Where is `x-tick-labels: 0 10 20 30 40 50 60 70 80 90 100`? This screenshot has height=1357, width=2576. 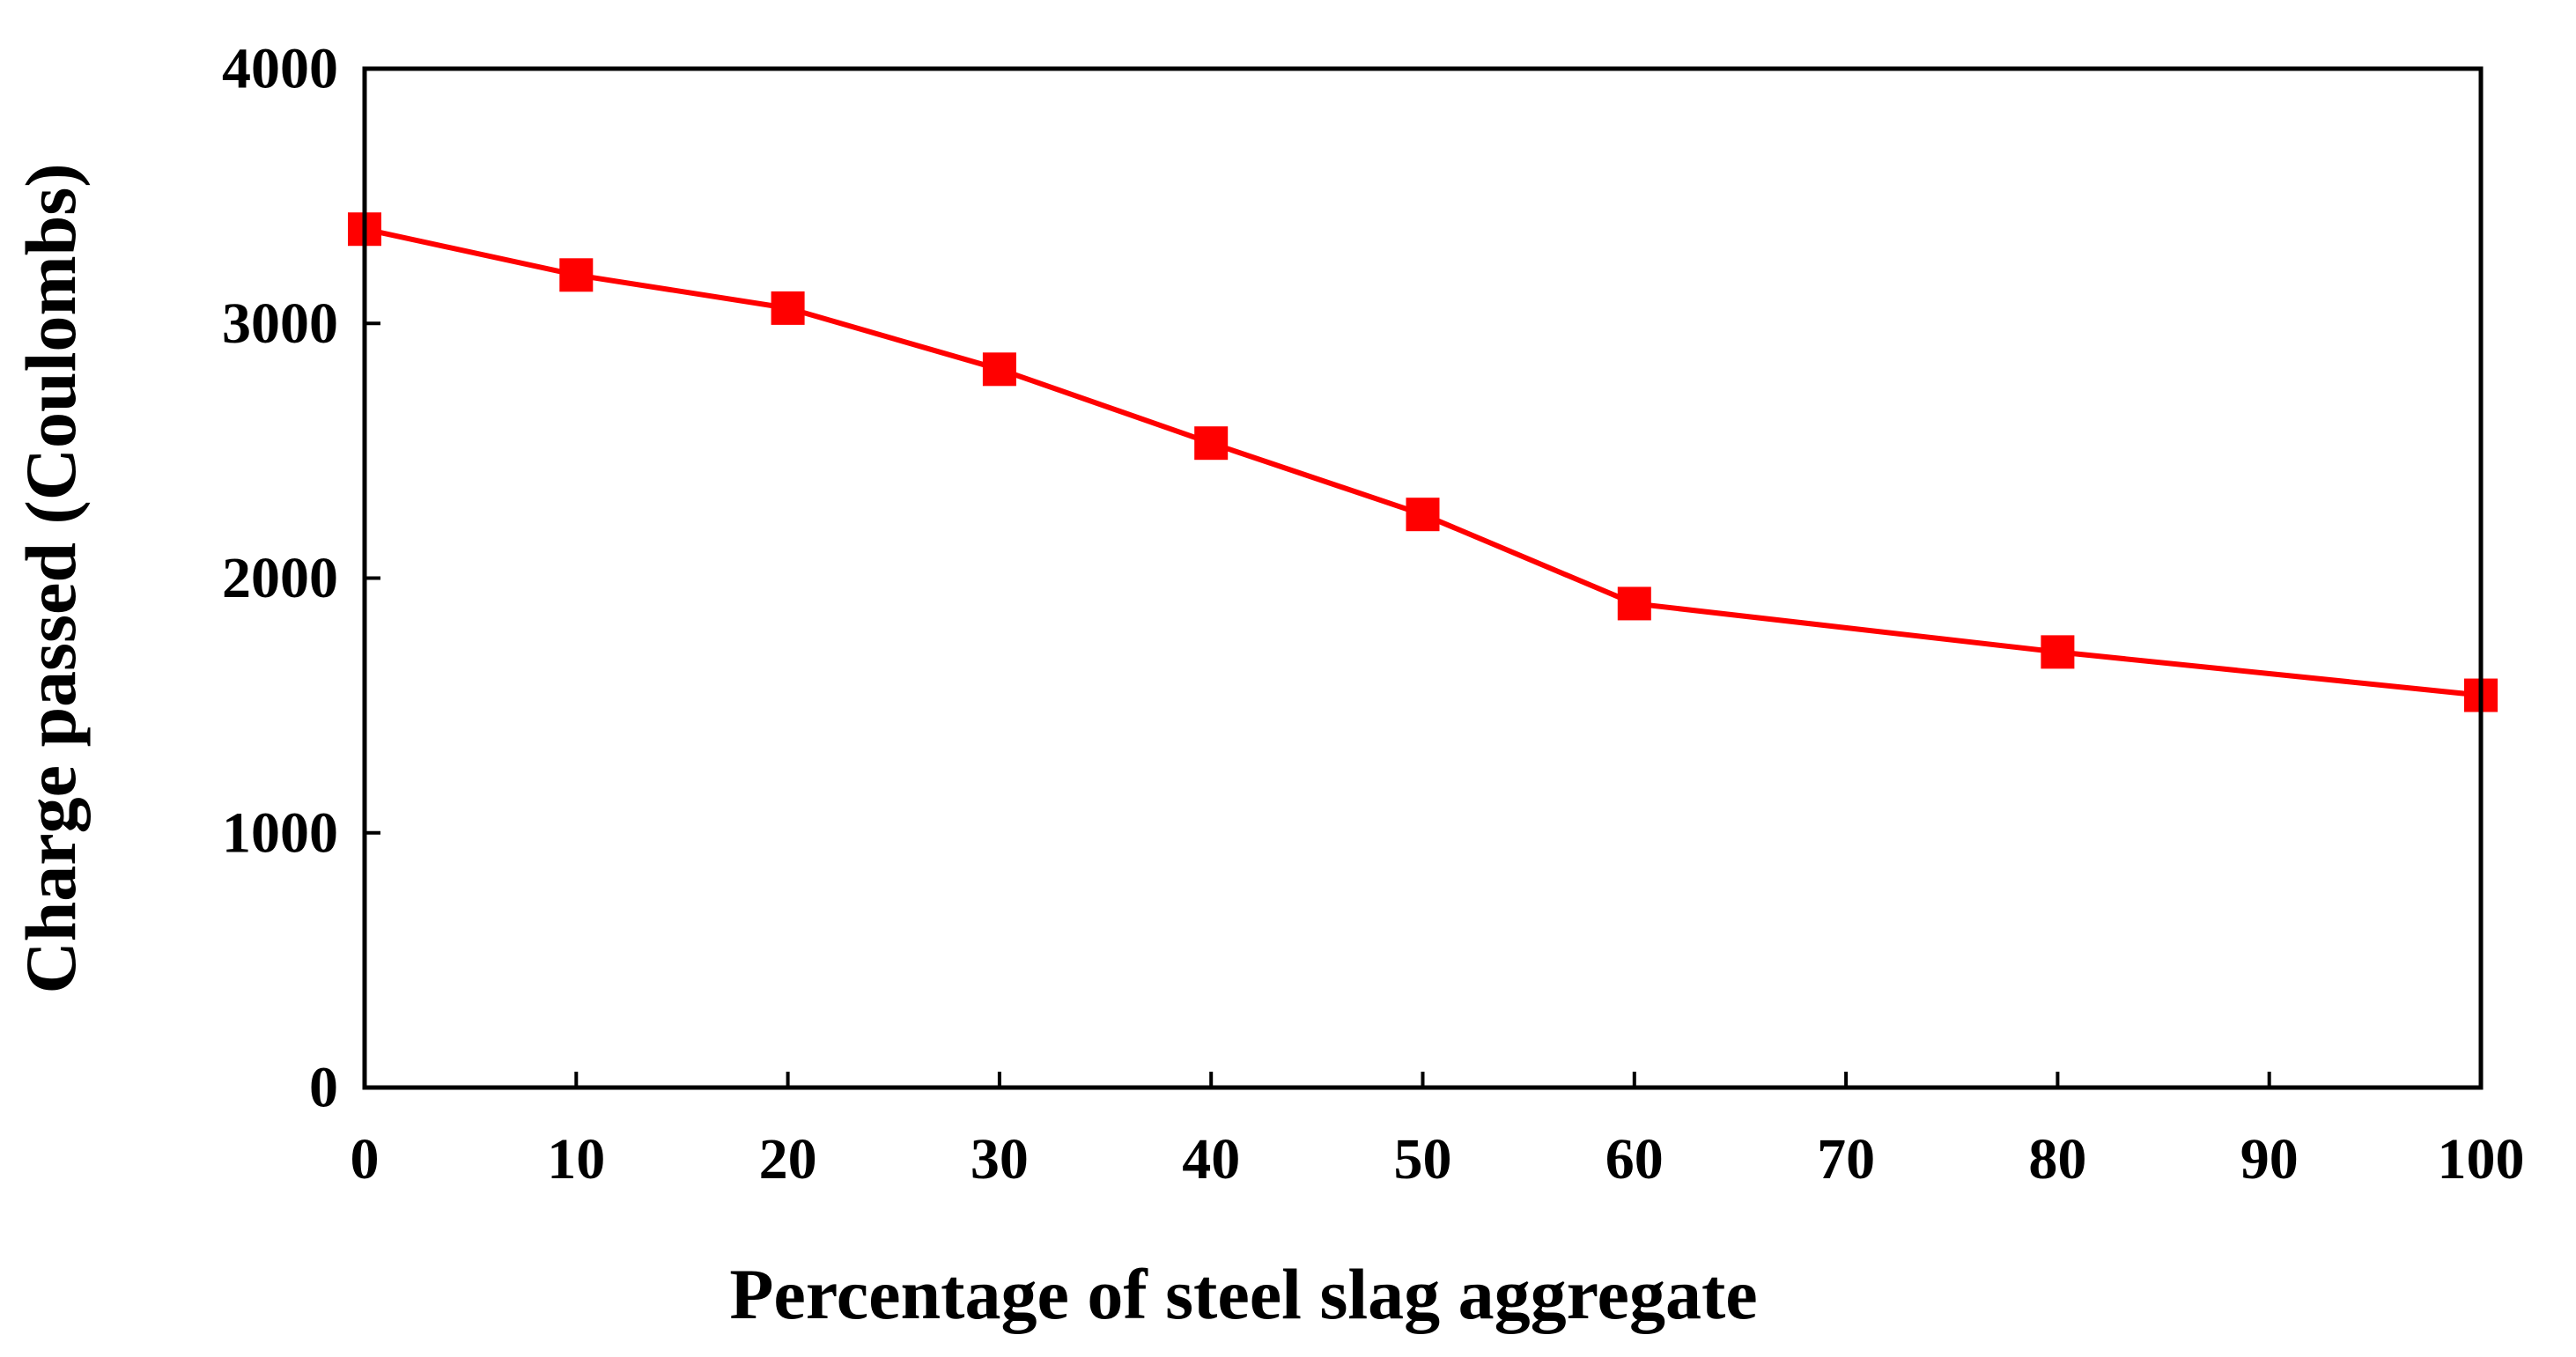
x-tick-labels: 0 10 20 30 40 50 60 70 80 90 100 is located at coordinates (1438, 1159).